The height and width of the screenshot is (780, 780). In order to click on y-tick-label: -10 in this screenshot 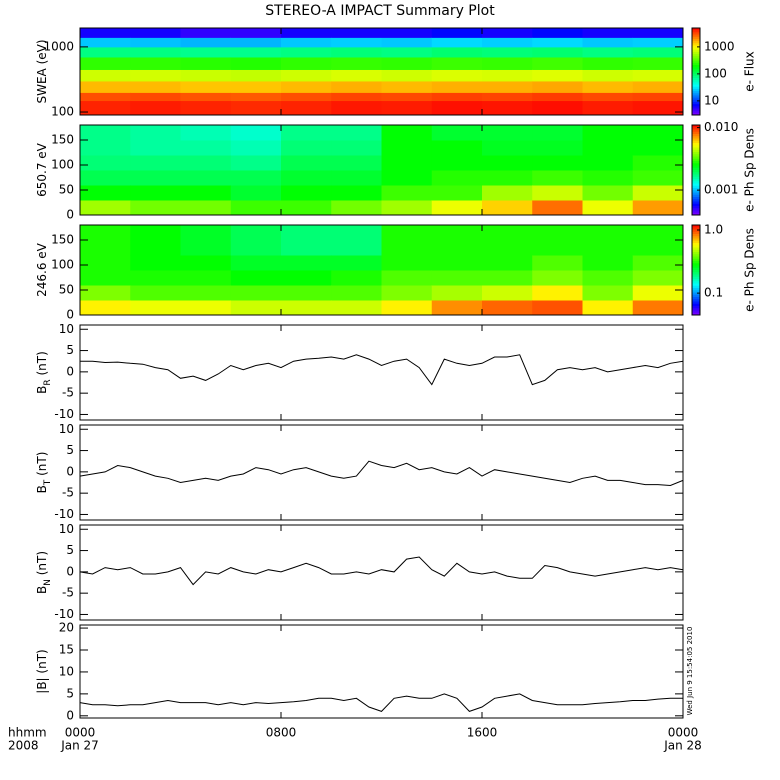, I will do `click(64, 414)`.